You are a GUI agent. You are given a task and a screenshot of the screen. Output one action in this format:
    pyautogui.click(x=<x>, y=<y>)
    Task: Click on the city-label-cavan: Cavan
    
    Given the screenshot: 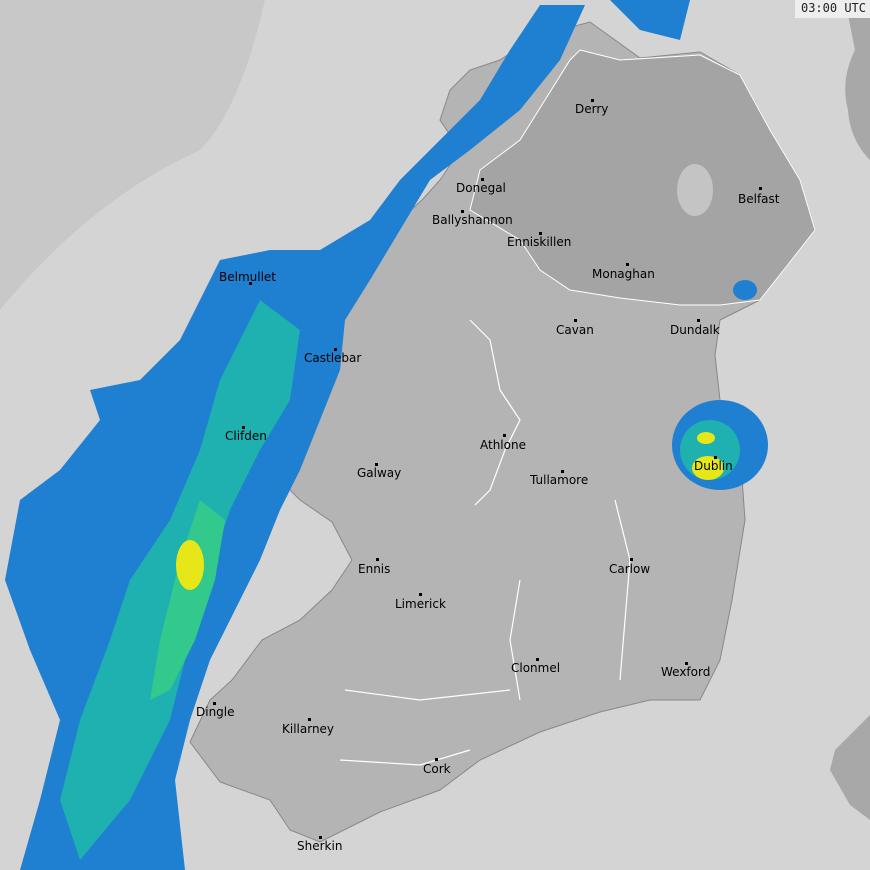 What is the action you would take?
    pyautogui.click(x=575, y=330)
    